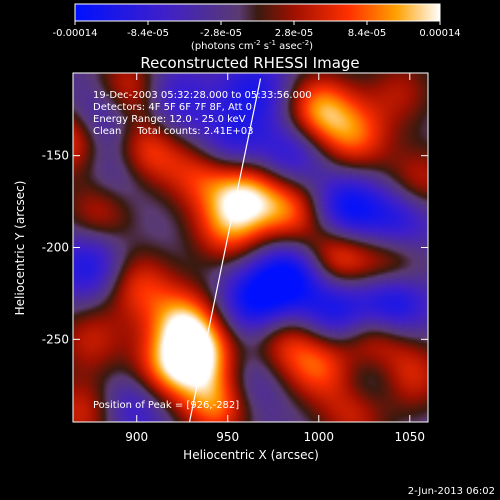 The height and width of the screenshot is (500, 500). I want to click on colorbar-tick-label: 8.4e-05, so click(367, 33).